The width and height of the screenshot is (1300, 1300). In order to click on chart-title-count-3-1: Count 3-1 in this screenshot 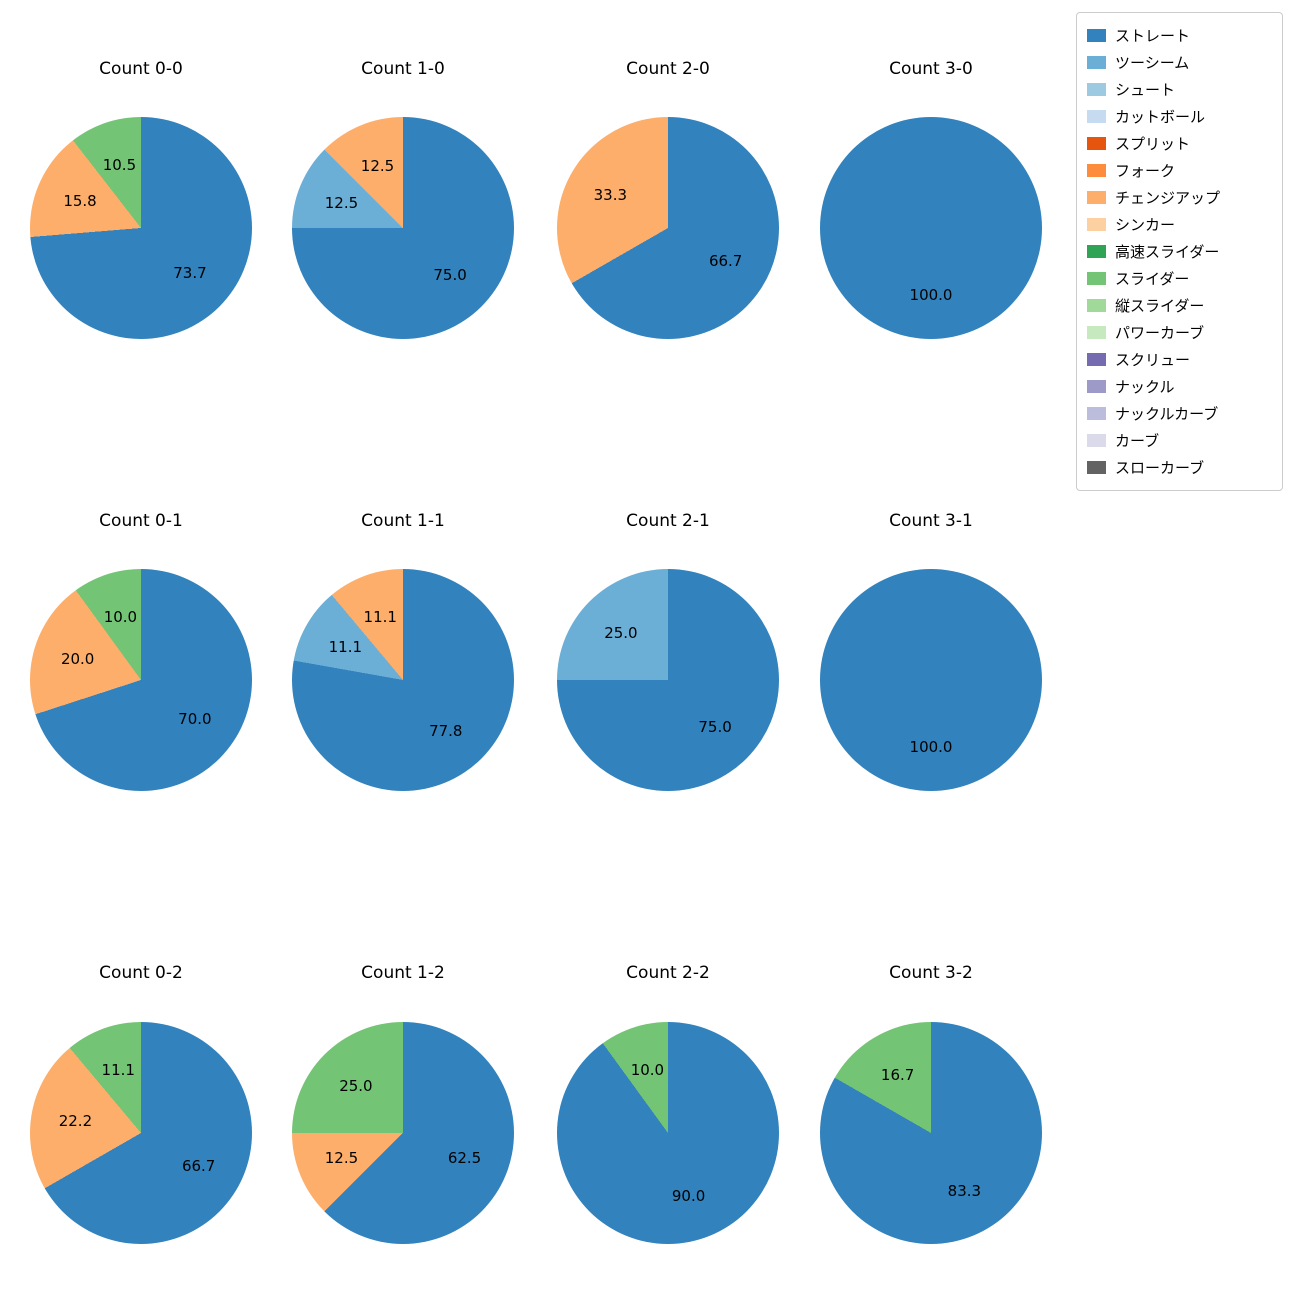, I will do `click(931, 521)`.